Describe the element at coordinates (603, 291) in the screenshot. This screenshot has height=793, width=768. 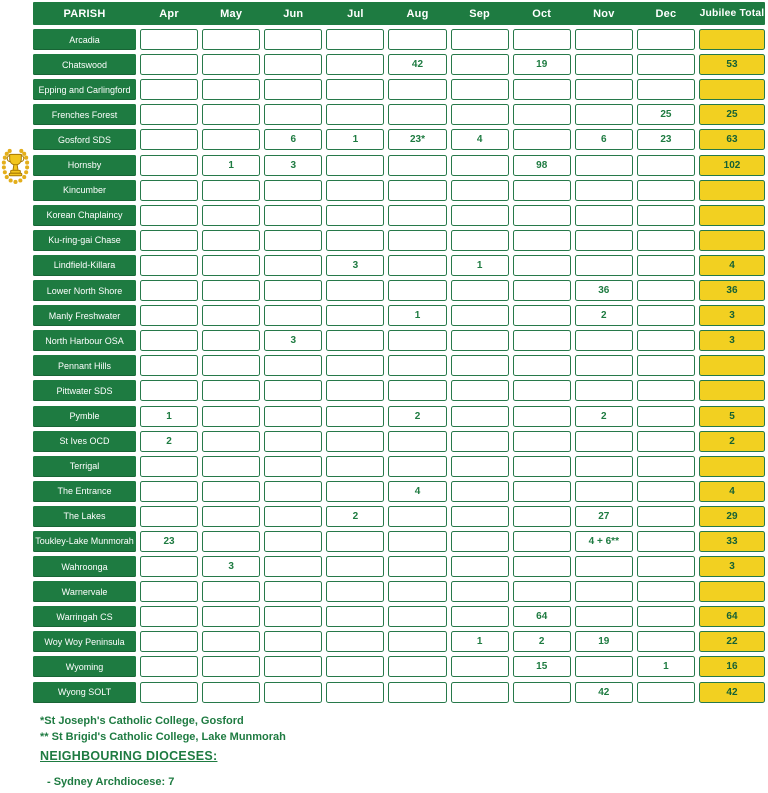
I see `month-cell: 36` at that location.